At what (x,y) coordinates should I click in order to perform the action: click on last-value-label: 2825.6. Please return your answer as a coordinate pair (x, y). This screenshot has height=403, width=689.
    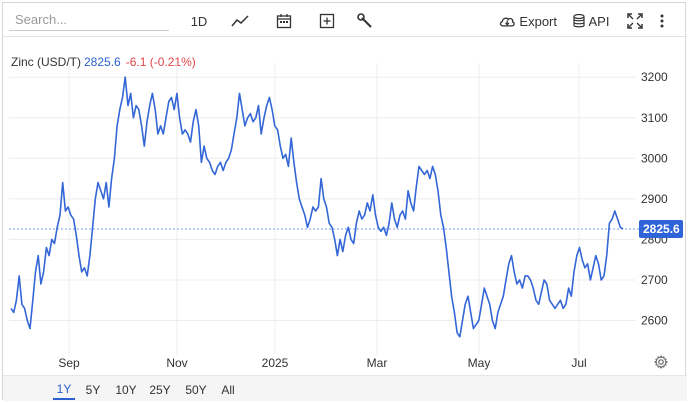
    Looking at the image, I should click on (661, 229).